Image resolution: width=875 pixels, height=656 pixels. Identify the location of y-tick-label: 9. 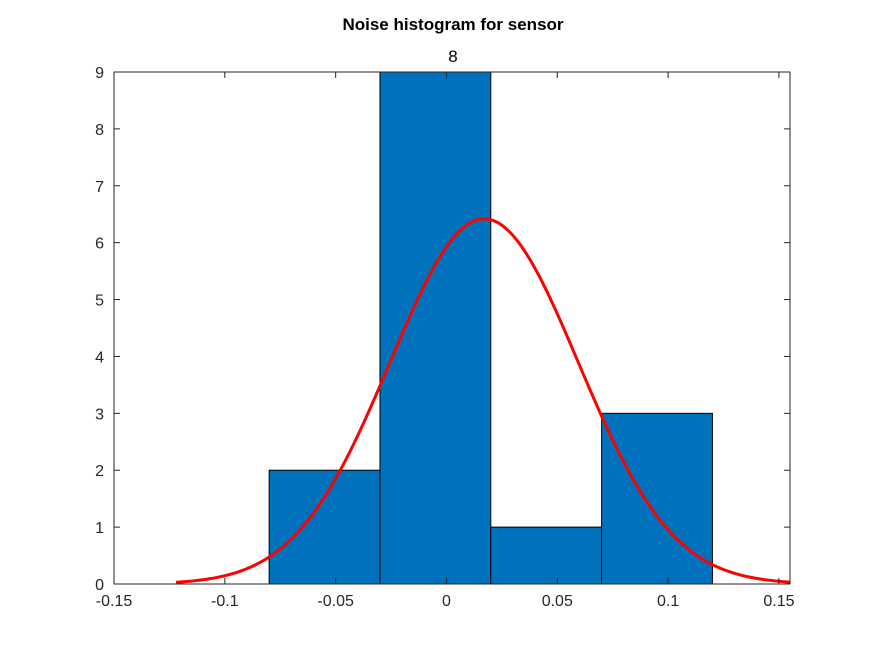
(99, 73).